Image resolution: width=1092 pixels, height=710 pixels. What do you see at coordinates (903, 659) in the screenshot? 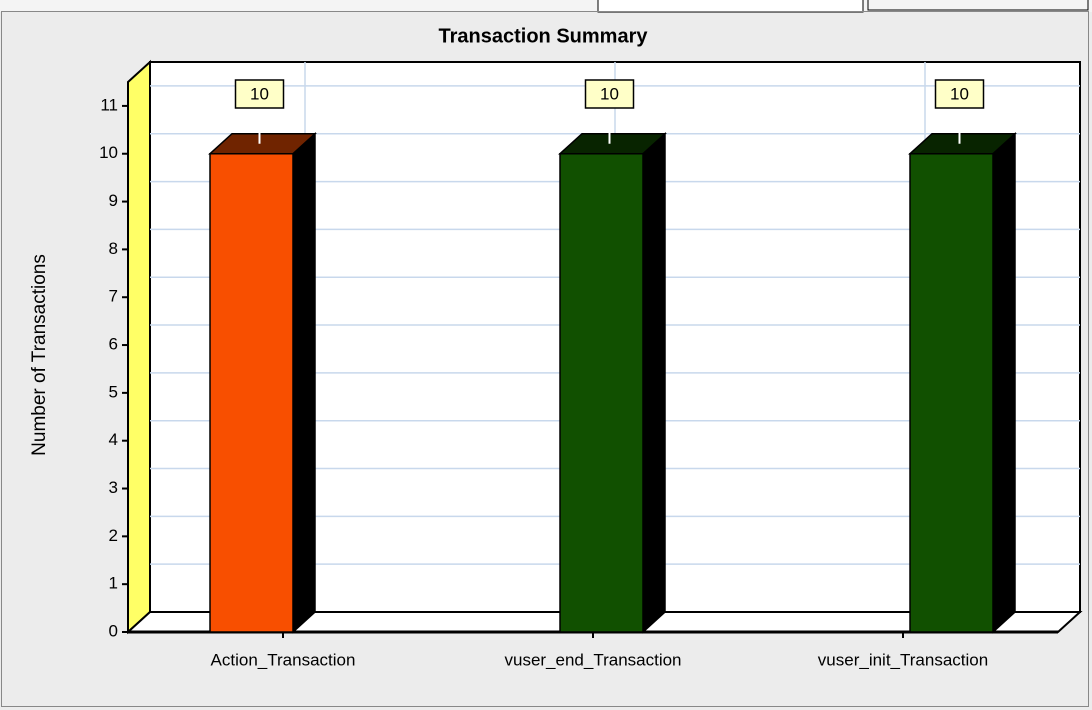
I see `x-tick-label: vuser_init_Transaction` at bounding box center [903, 659].